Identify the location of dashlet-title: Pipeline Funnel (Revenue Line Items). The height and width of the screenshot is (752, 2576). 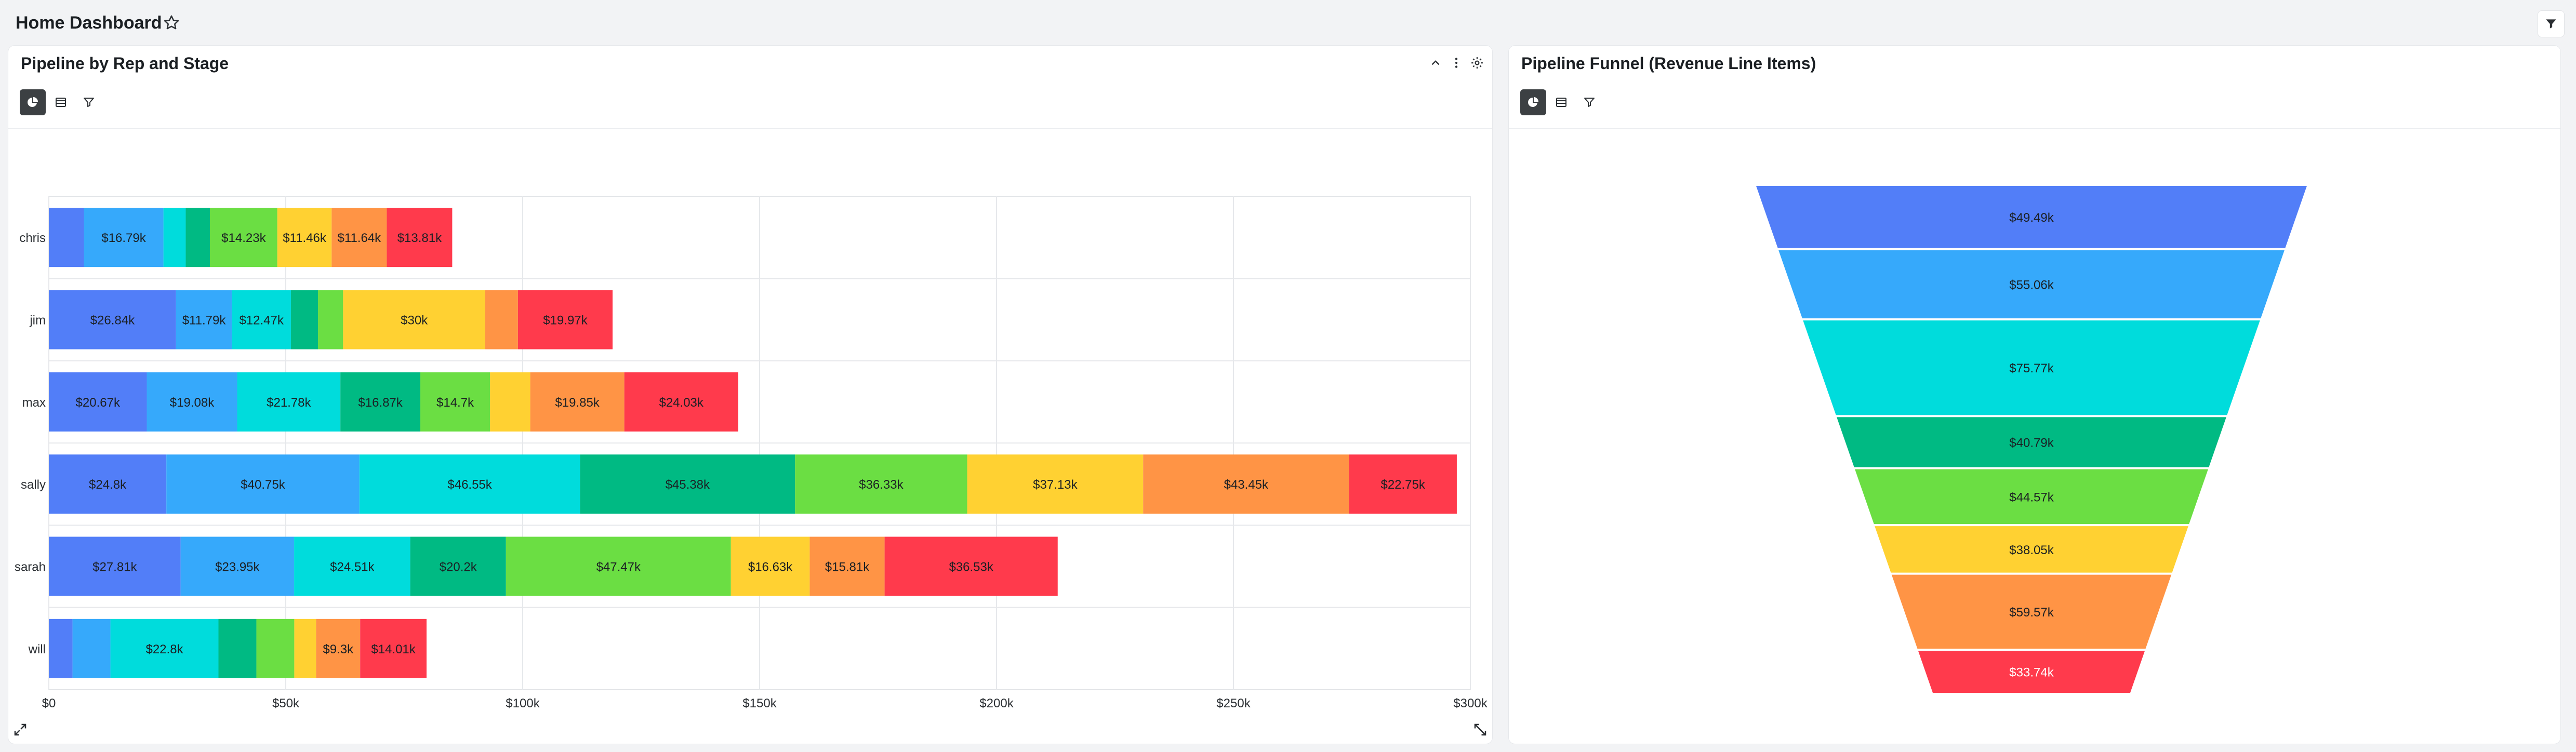
(1668, 63).